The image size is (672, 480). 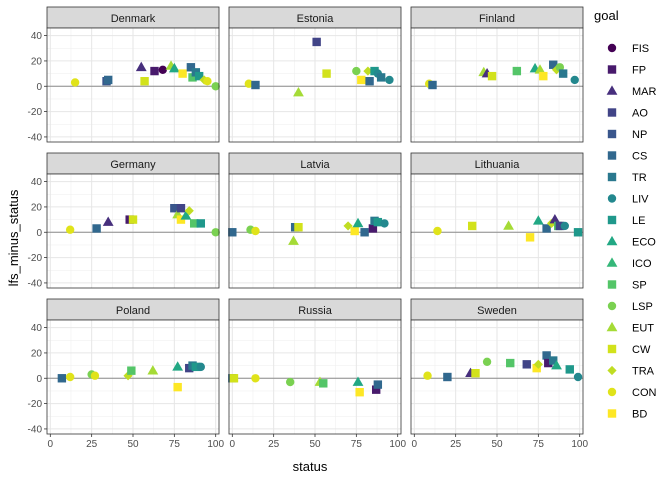 What do you see at coordinates (612, 413) in the screenshot?
I see `legend-key-bd` at bounding box center [612, 413].